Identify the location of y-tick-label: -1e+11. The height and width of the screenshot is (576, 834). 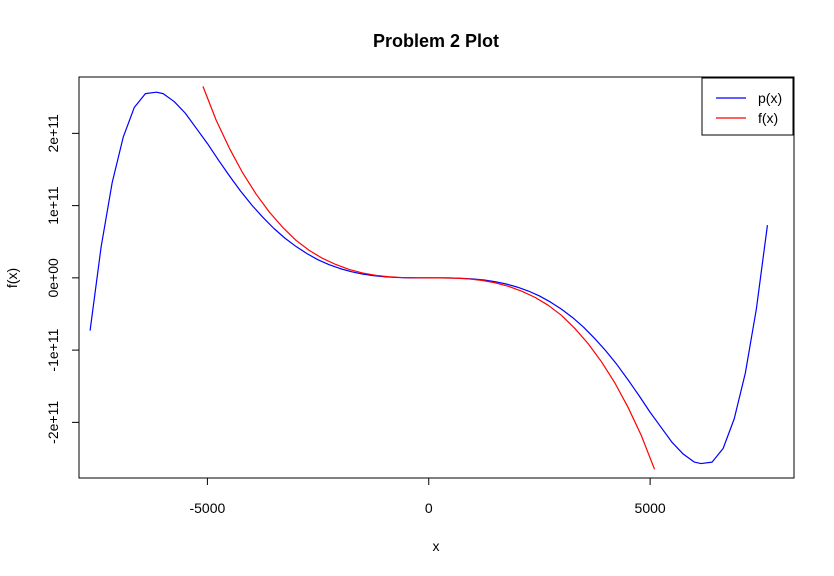
(53, 349).